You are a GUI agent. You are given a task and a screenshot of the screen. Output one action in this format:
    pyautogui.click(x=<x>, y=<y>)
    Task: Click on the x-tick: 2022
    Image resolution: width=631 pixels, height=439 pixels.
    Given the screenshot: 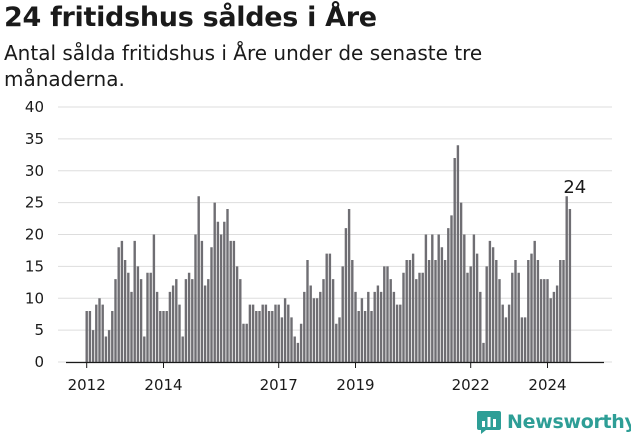 What is the action you would take?
    pyautogui.click(x=471, y=385)
    